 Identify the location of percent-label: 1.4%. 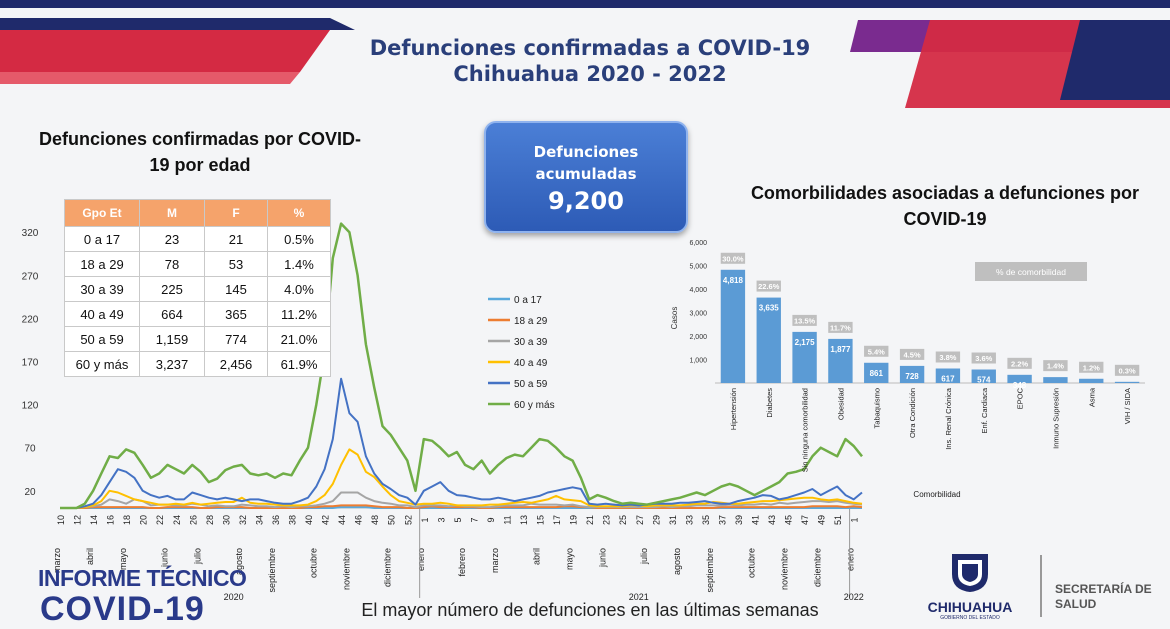
(1055, 366).